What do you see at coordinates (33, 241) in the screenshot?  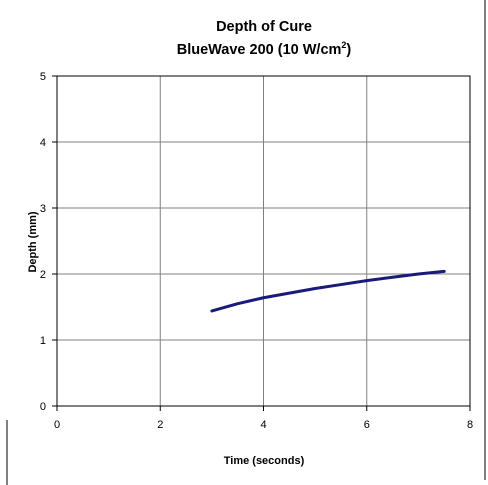 I see `y-axis-label: Depth (mm)` at bounding box center [33, 241].